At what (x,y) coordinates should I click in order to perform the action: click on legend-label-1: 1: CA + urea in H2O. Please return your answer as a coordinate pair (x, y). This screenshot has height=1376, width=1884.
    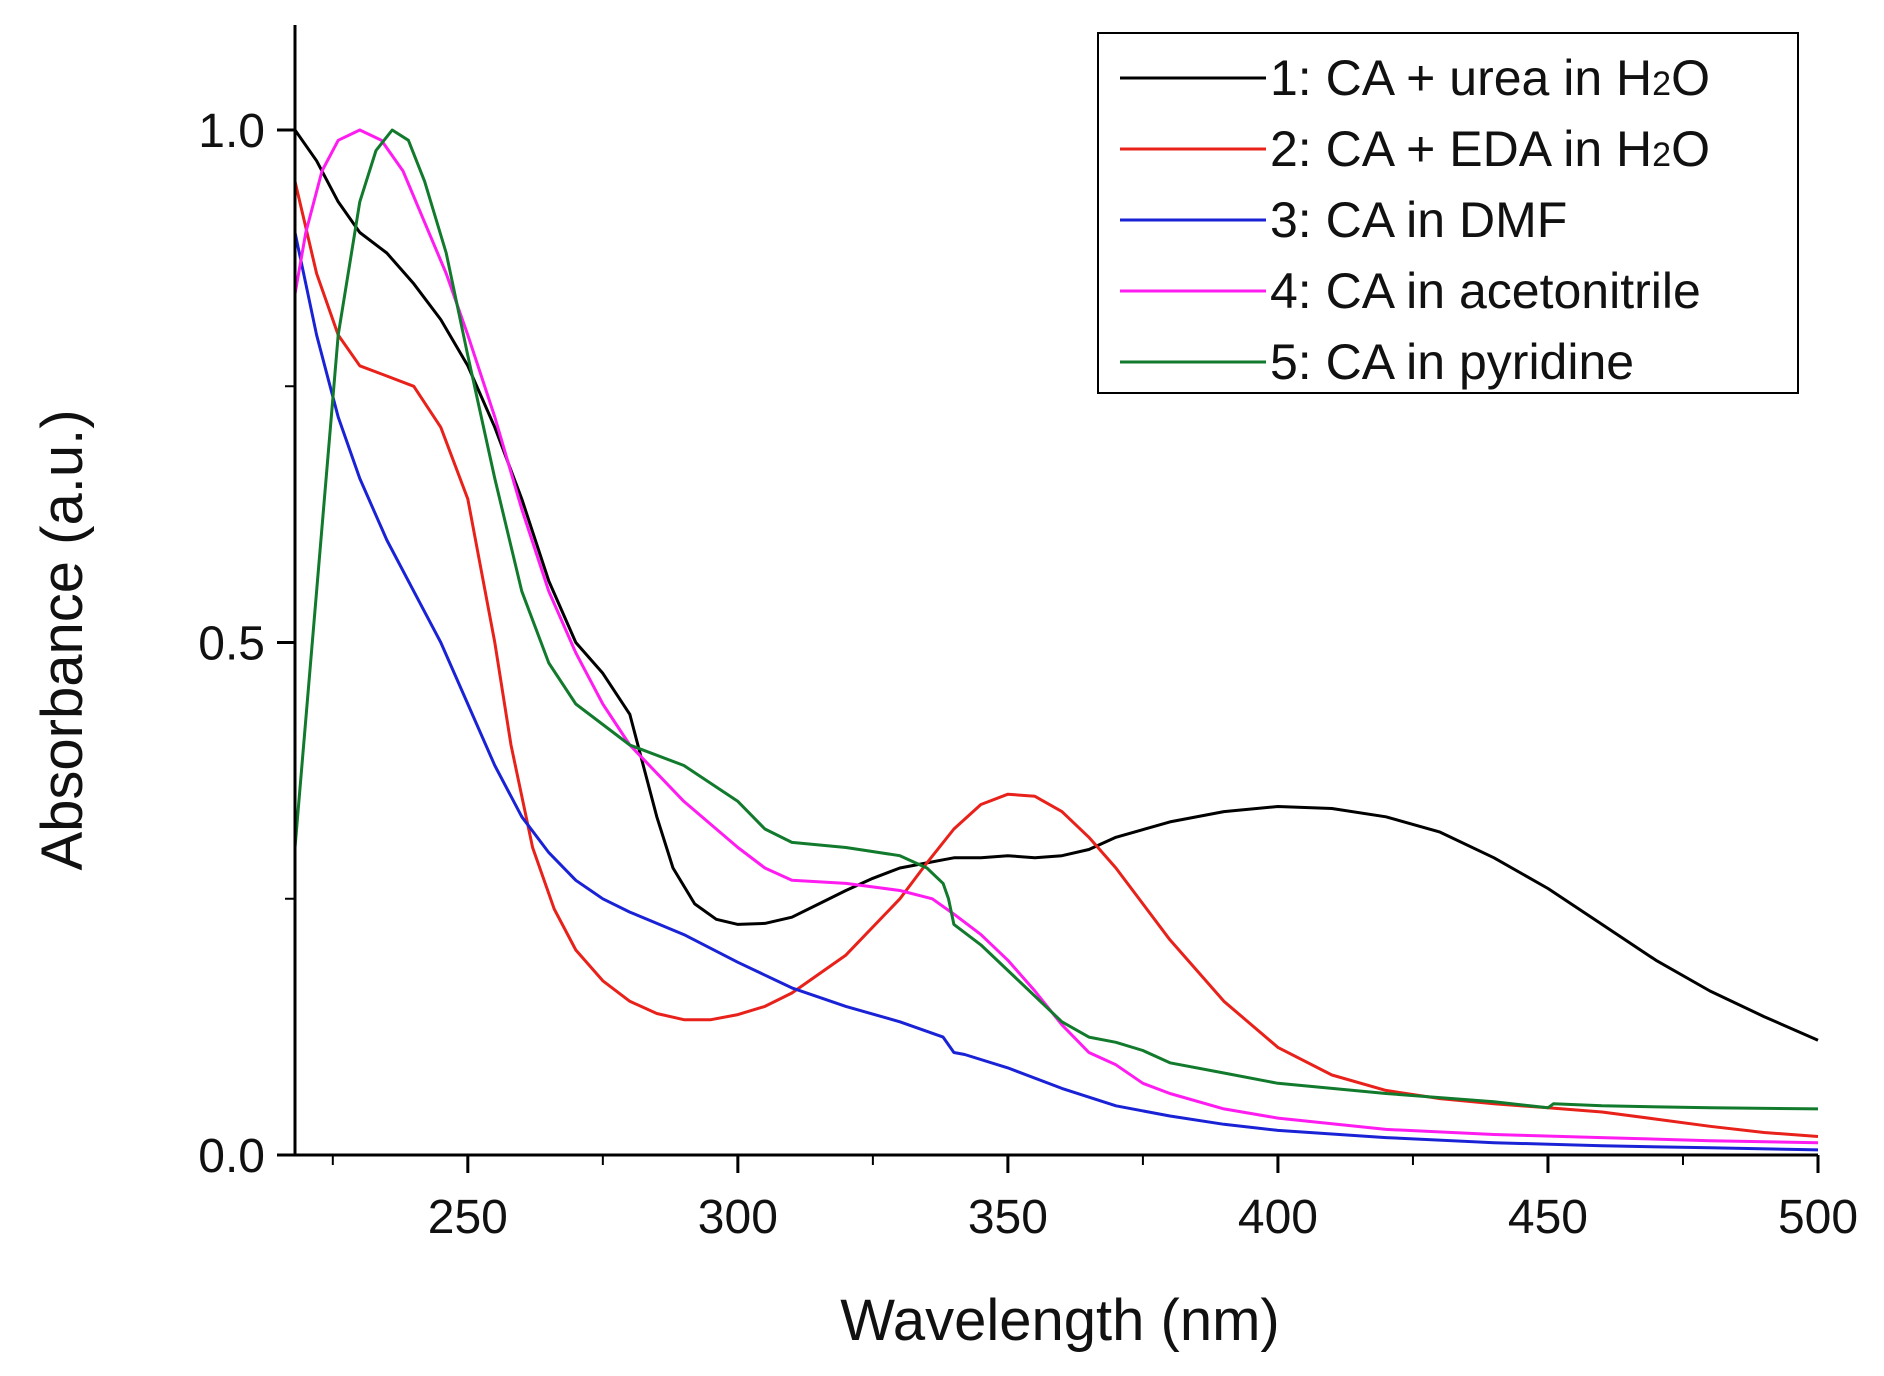
    Looking at the image, I should click on (1490, 78).